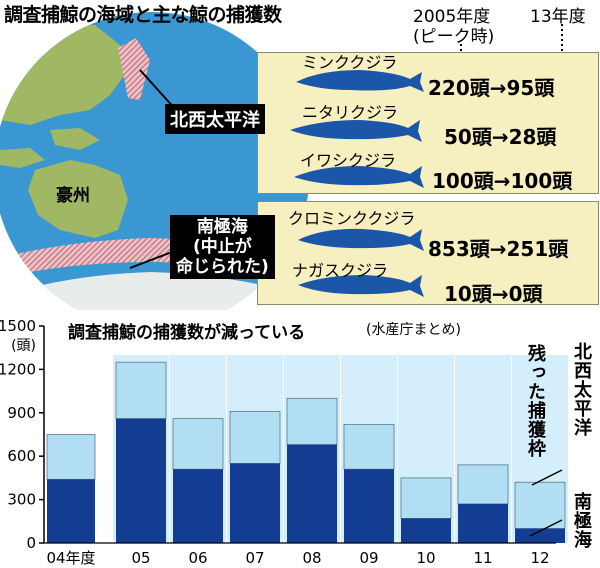 The height and width of the screenshot is (568, 600). I want to click on legend-pointer-ant, so click(546, 528).